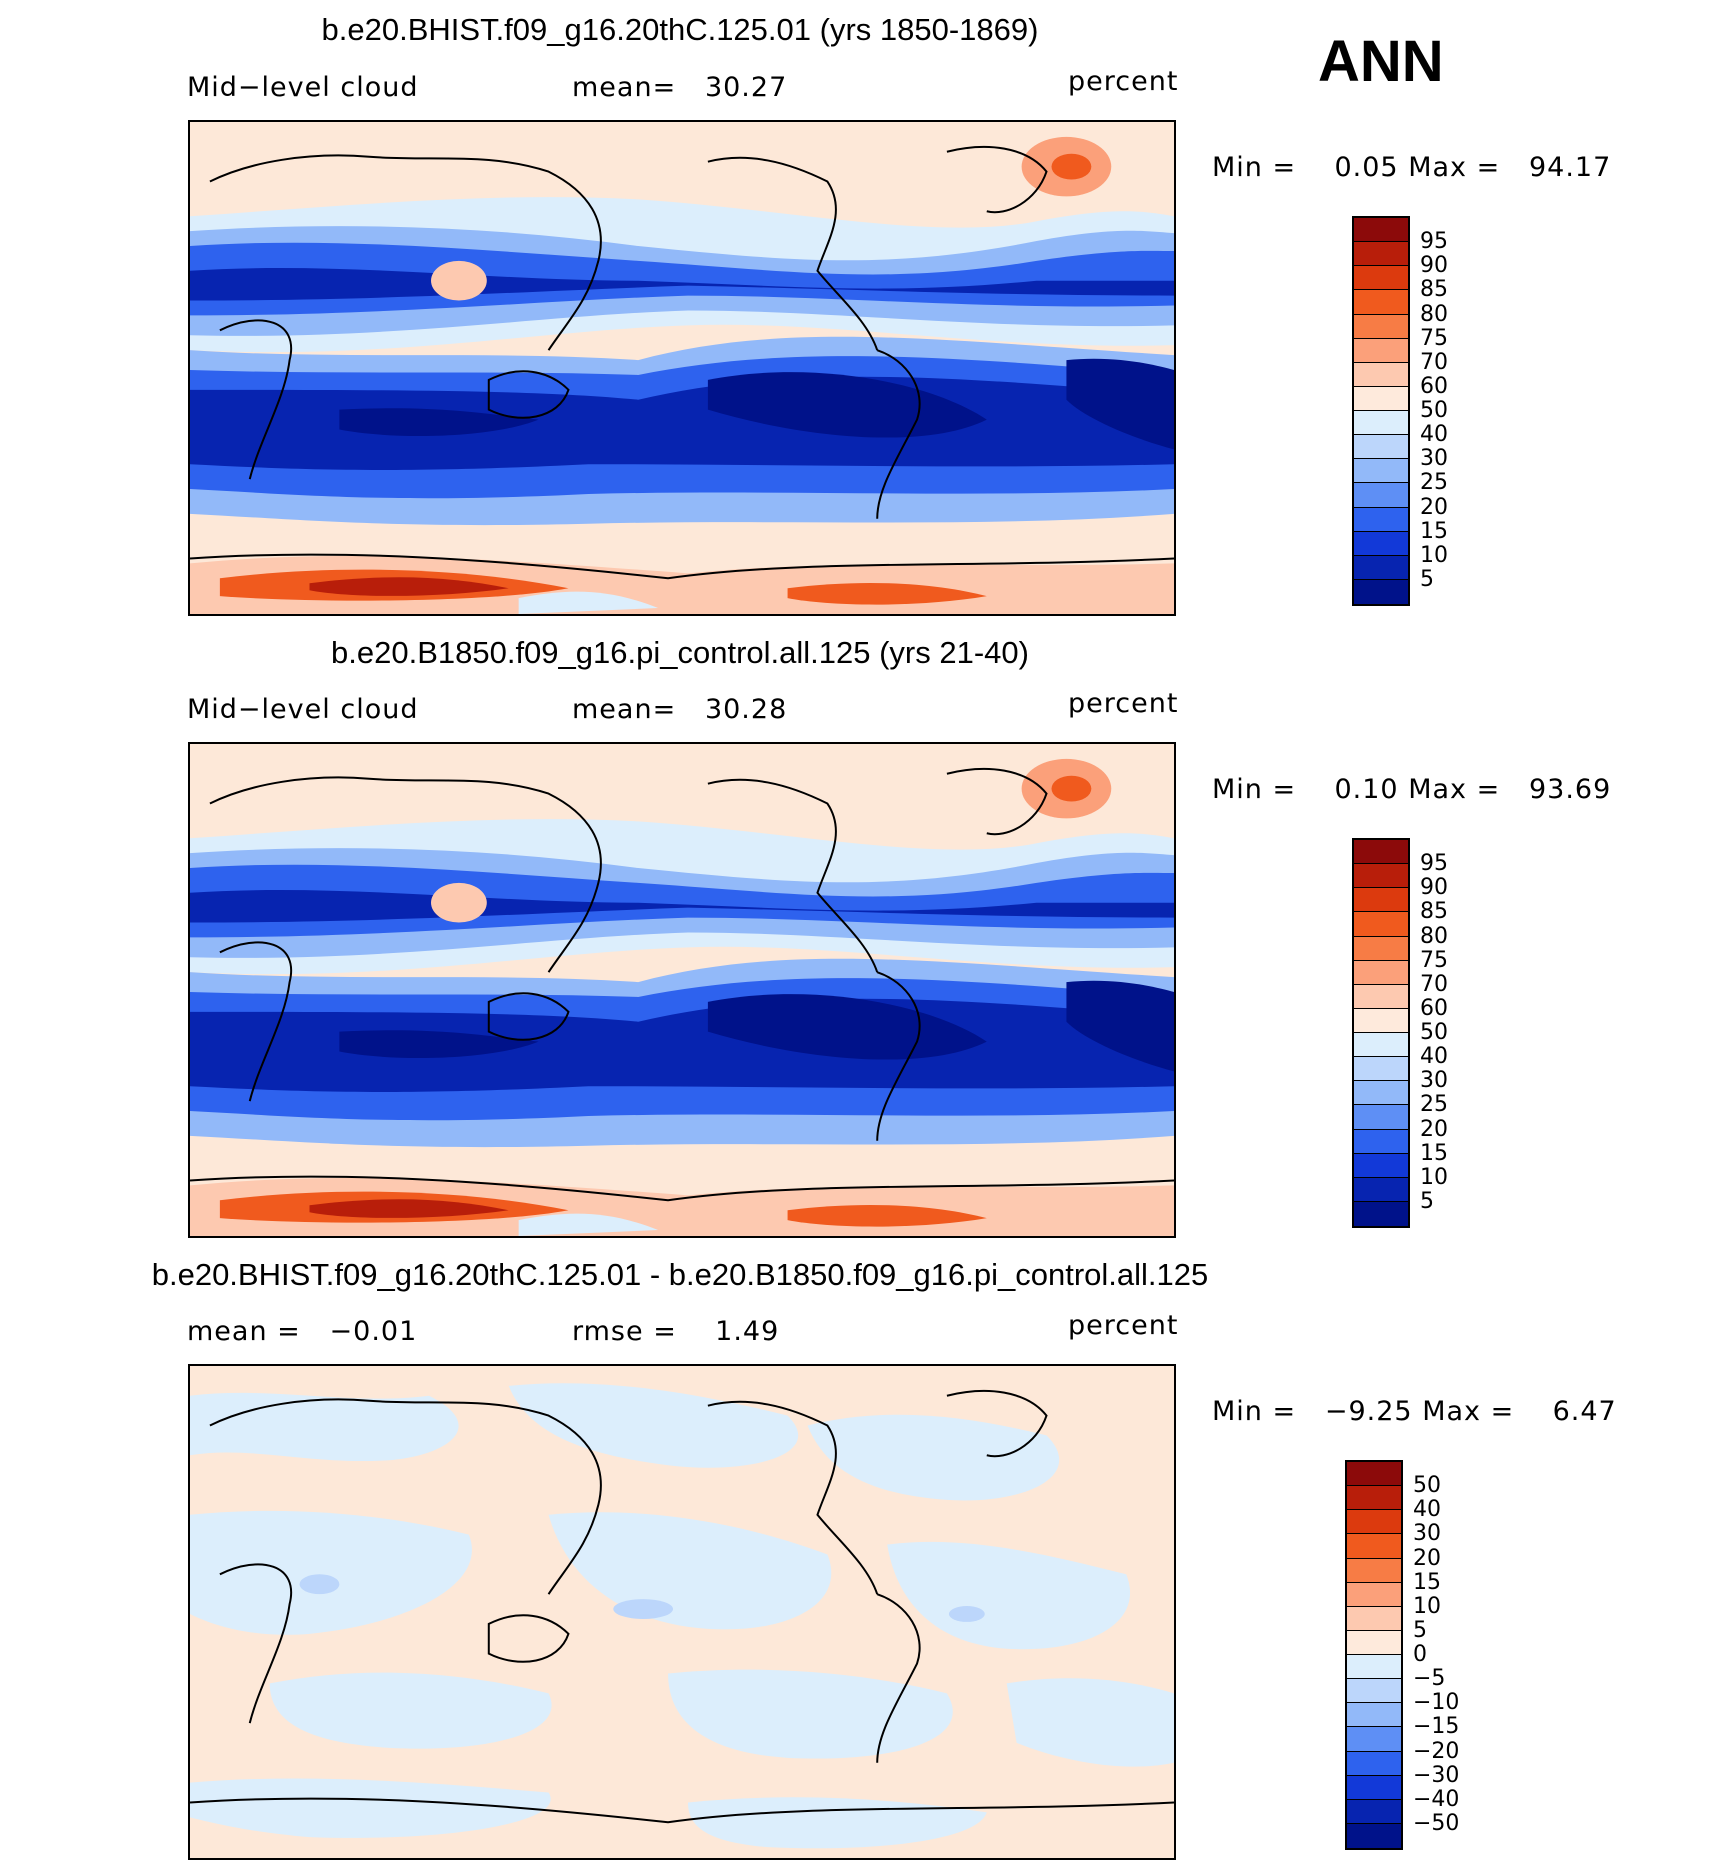 Image resolution: width=1710 pixels, height=1863 pixels. What do you see at coordinates (680, 709) in the screenshot?
I see `panel2-mean-label: mean= 30.28` at bounding box center [680, 709].